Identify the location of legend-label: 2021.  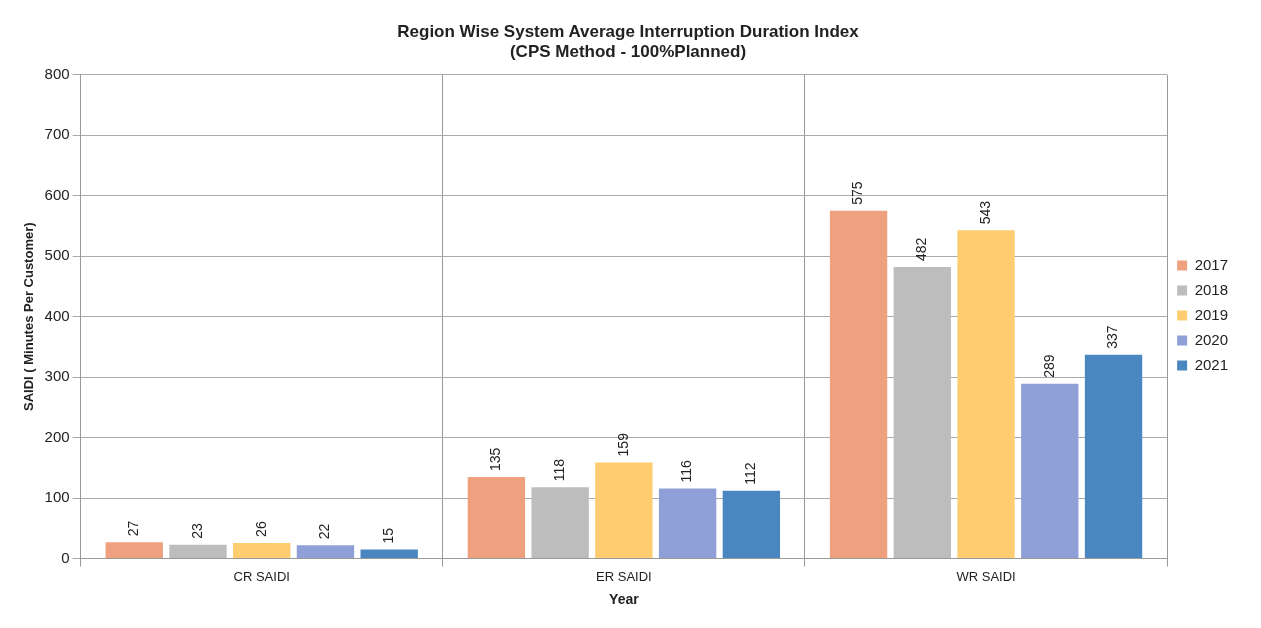
(1211, 364).